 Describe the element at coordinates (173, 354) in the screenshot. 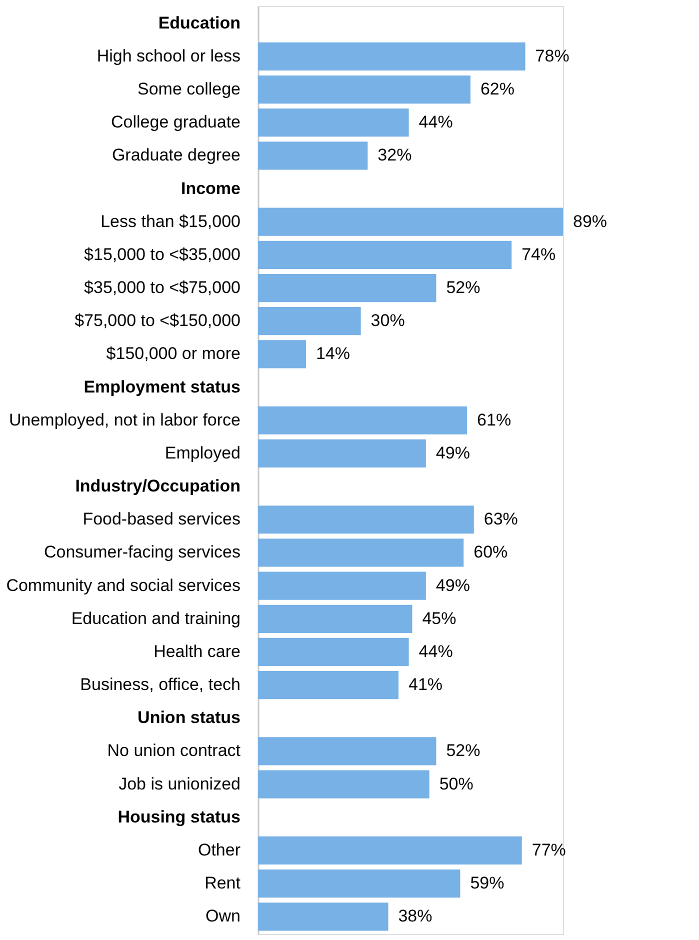

I see `y-tick-label: $150,000 or more` at that location.